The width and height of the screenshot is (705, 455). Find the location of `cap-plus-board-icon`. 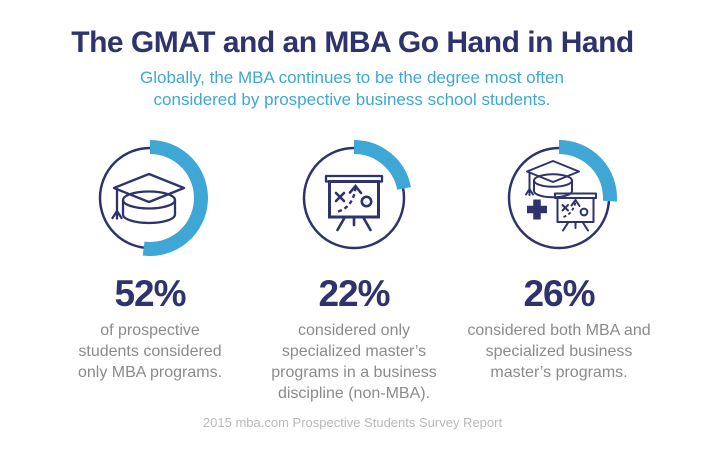

cap-plus-board-icon is located at coordinates (561, 196).